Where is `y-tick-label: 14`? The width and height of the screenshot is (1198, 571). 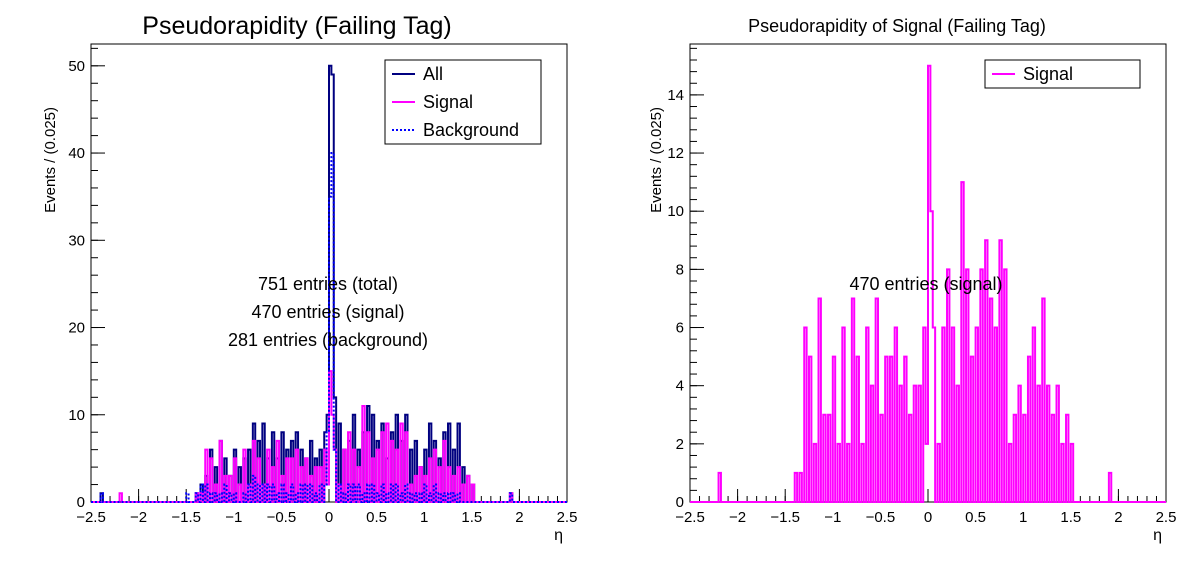 y-tick-label: 14 is located at coordinates (675, 95).